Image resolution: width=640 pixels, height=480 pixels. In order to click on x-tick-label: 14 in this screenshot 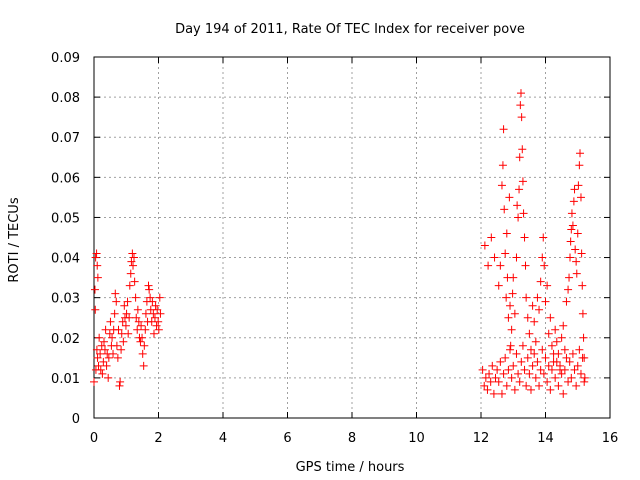, I will do `click(545, 438)`.